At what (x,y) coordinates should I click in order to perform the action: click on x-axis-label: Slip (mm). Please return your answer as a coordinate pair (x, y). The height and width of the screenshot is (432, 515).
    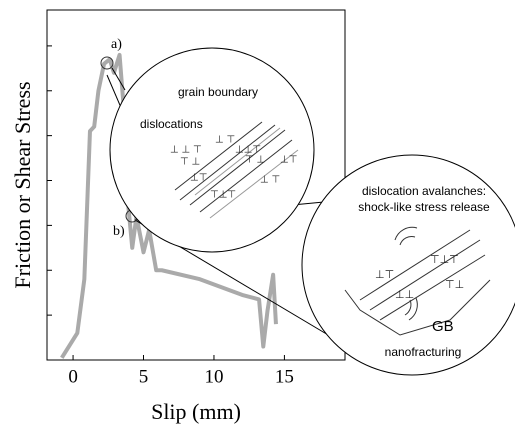
    Looking at the image, I should click on (196, 411).